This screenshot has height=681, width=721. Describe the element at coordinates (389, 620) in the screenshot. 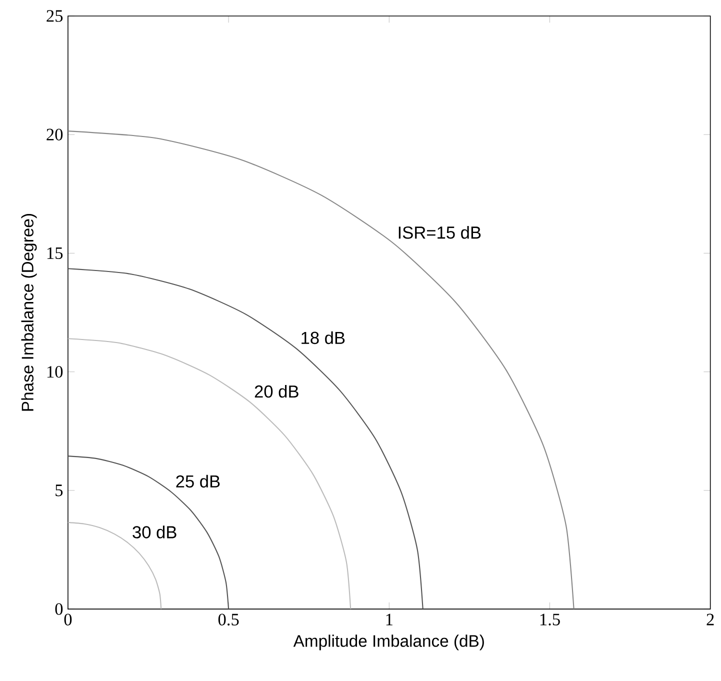

I see `x-tick-label: 1` at that location.